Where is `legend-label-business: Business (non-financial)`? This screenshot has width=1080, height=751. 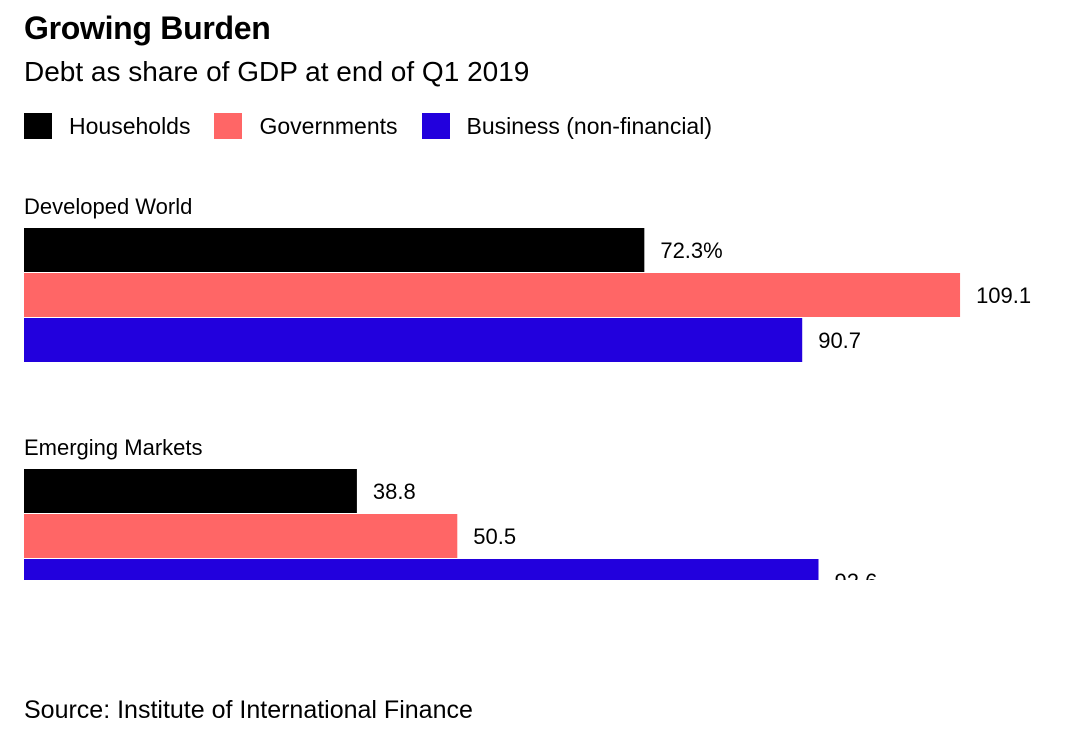 legend-label-business: Business (non-financial) is located at coordinates (589, 125).